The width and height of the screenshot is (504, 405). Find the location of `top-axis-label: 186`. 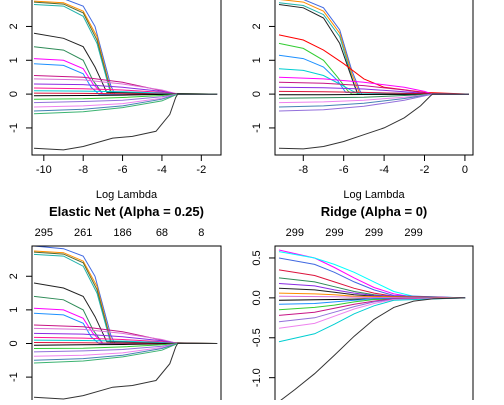

top-axis-label: 186 is located at coordinates (122, 233).